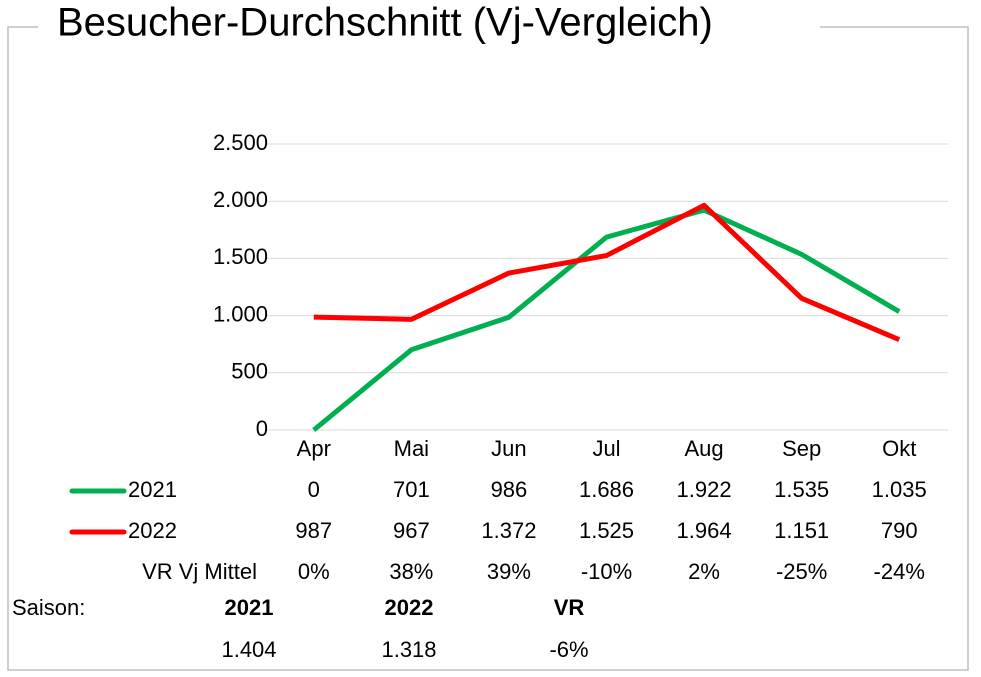  I want to click on season-header: VR, so click(569, 607).